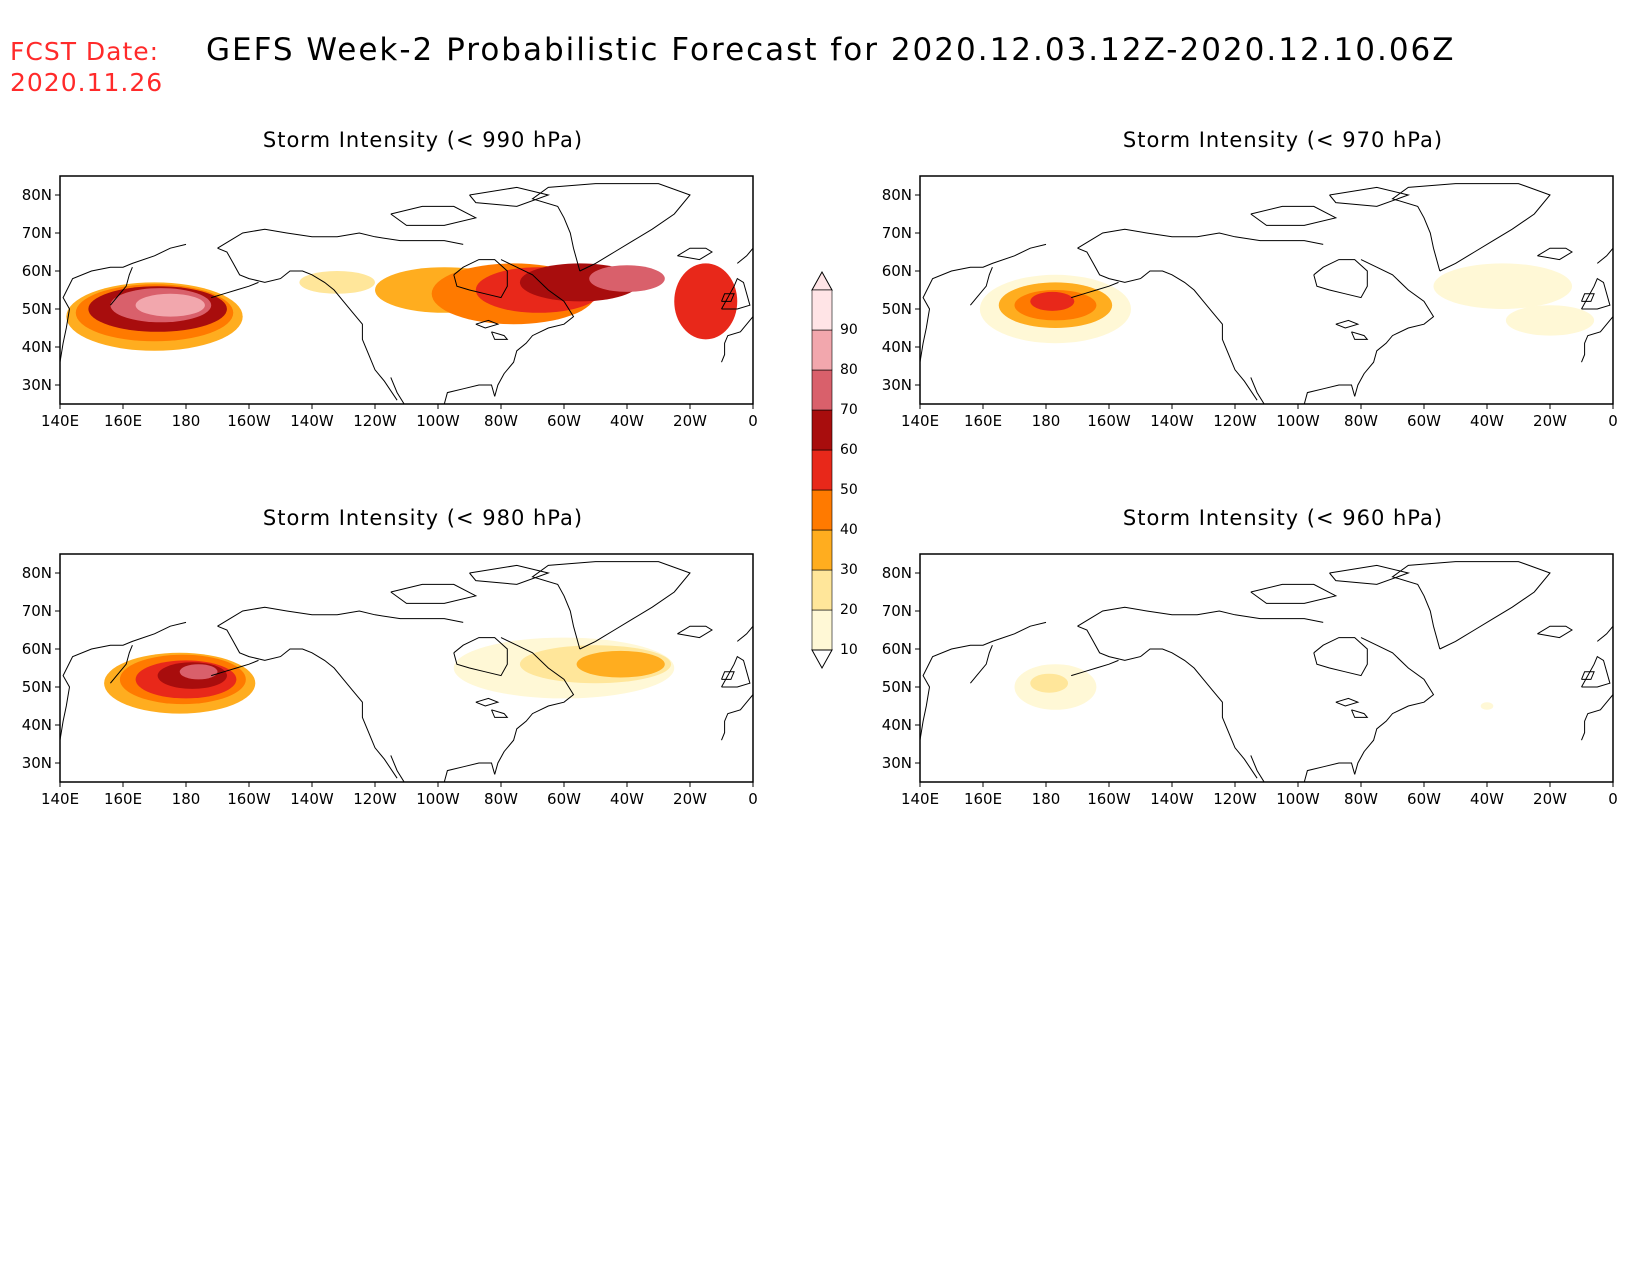 Image resolution: width=1650 pixels, height=1275 pixels. I want to click on lat-tick-label: 80N, so click(897, 573).